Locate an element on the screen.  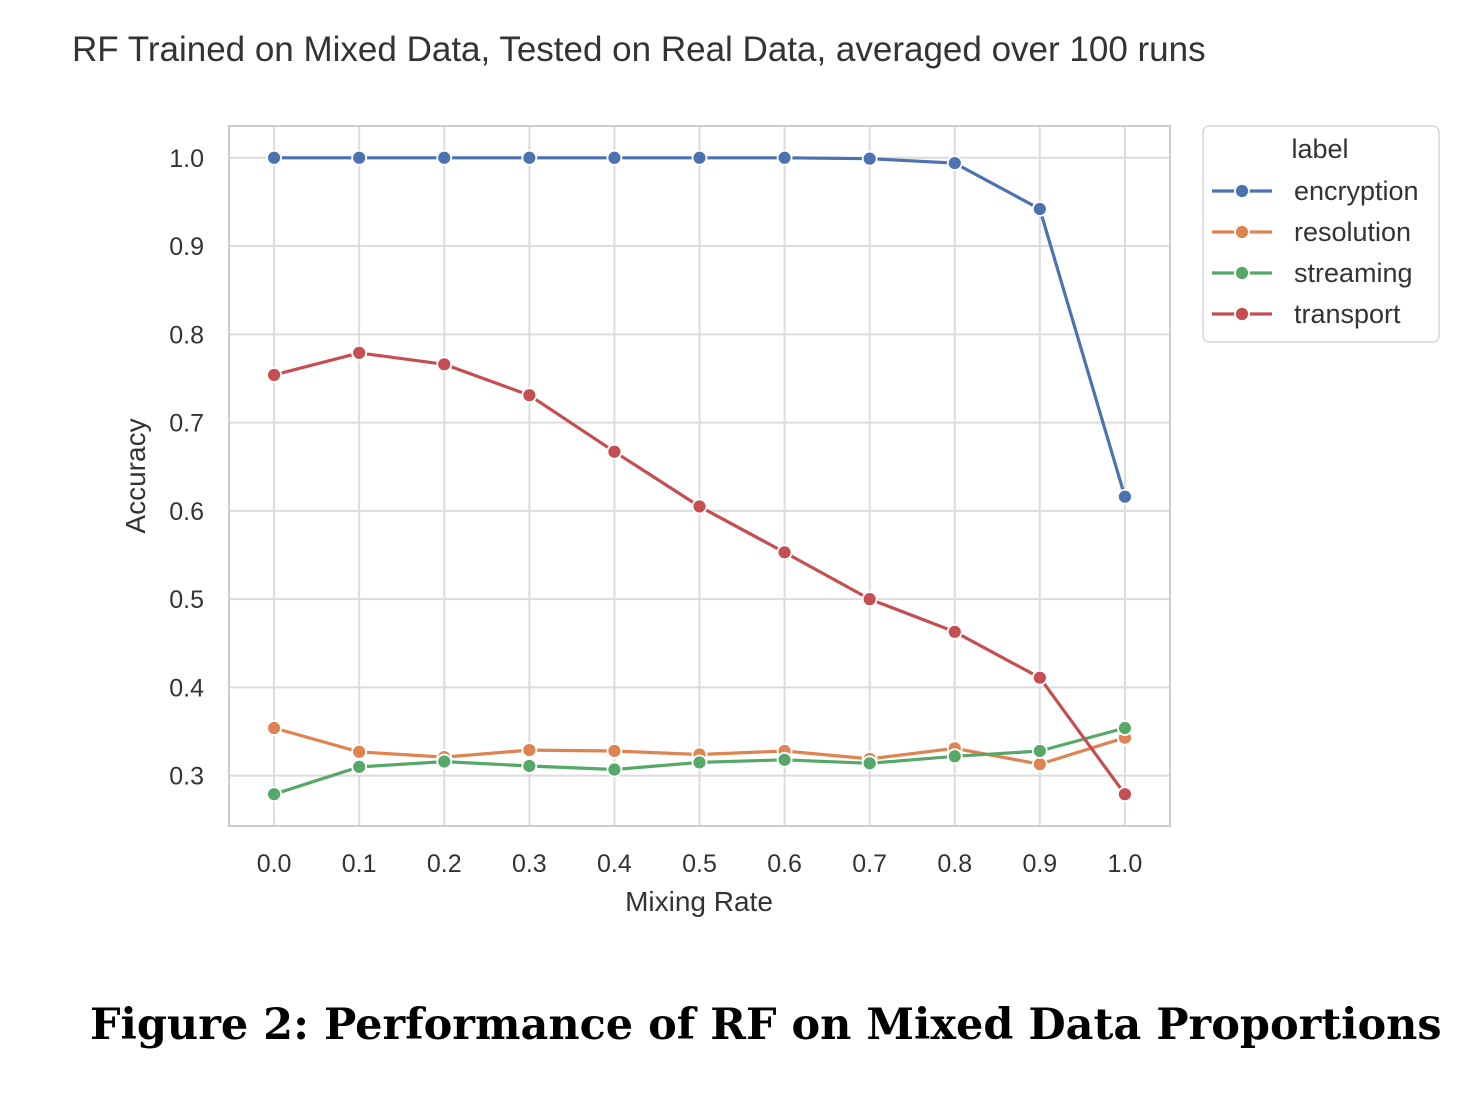
y-axis-label: Accuracy is located at coordinates (135, 475).